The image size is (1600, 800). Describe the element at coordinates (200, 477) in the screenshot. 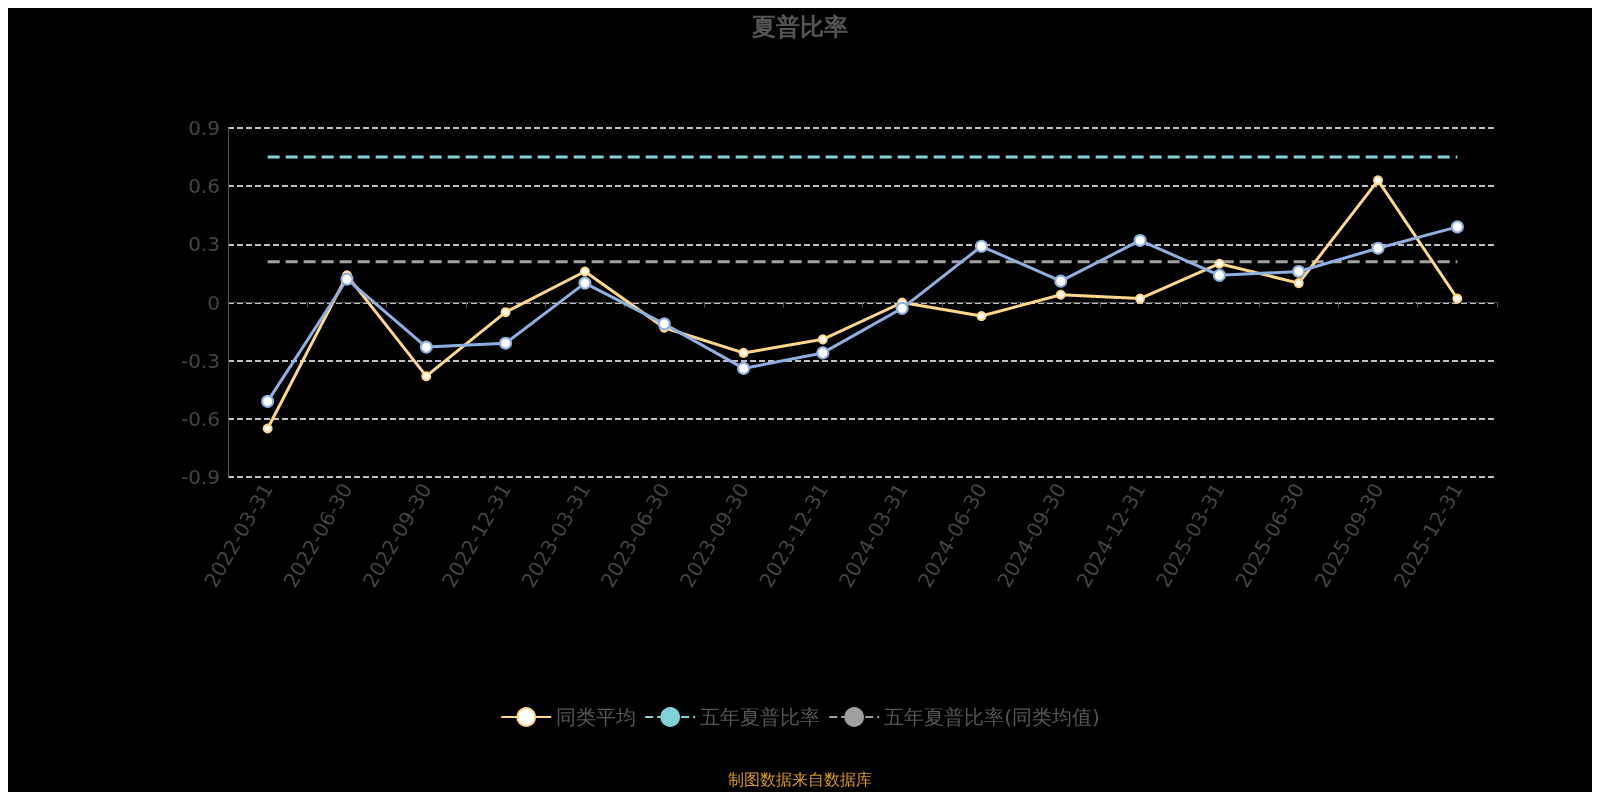

I see `y-tick-label: -0.9` at that location.